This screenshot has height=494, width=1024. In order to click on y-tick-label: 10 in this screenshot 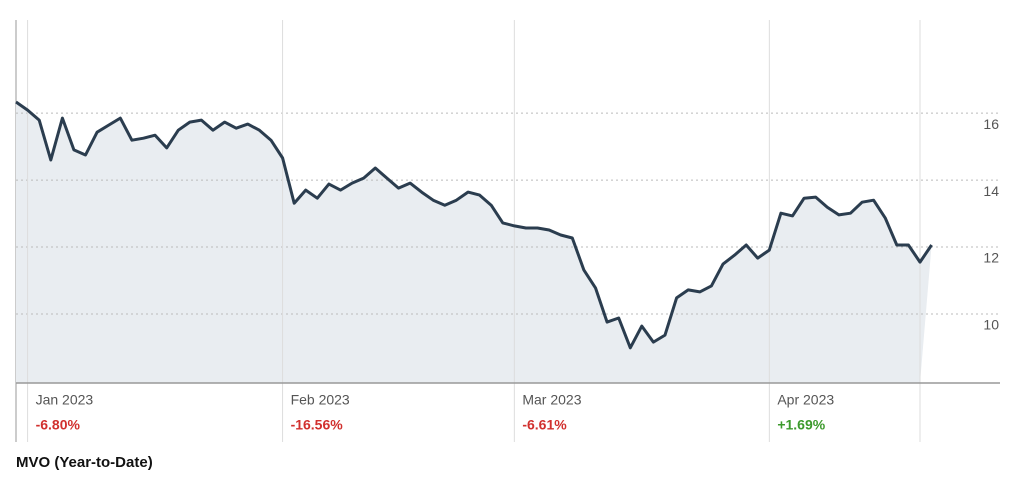, I will do `click(991, 325)`.